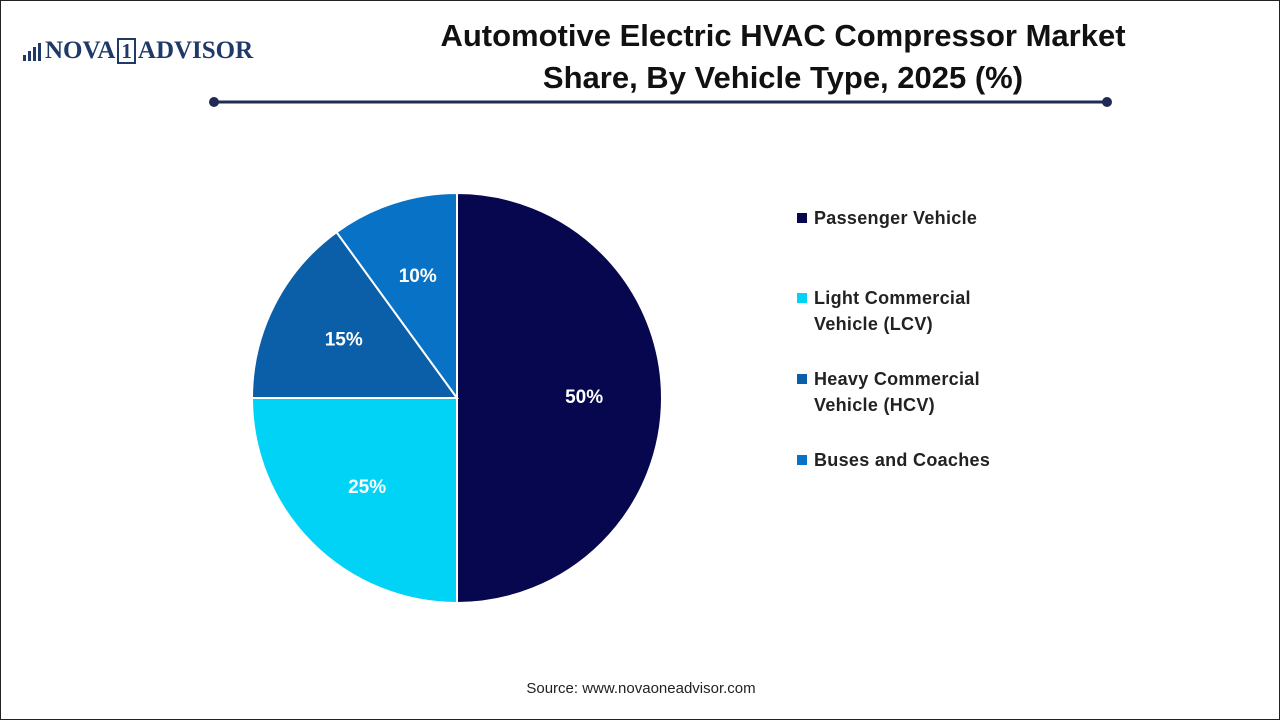  I want to click on legend-item: Passenger Vehicle, so click(913, 218).